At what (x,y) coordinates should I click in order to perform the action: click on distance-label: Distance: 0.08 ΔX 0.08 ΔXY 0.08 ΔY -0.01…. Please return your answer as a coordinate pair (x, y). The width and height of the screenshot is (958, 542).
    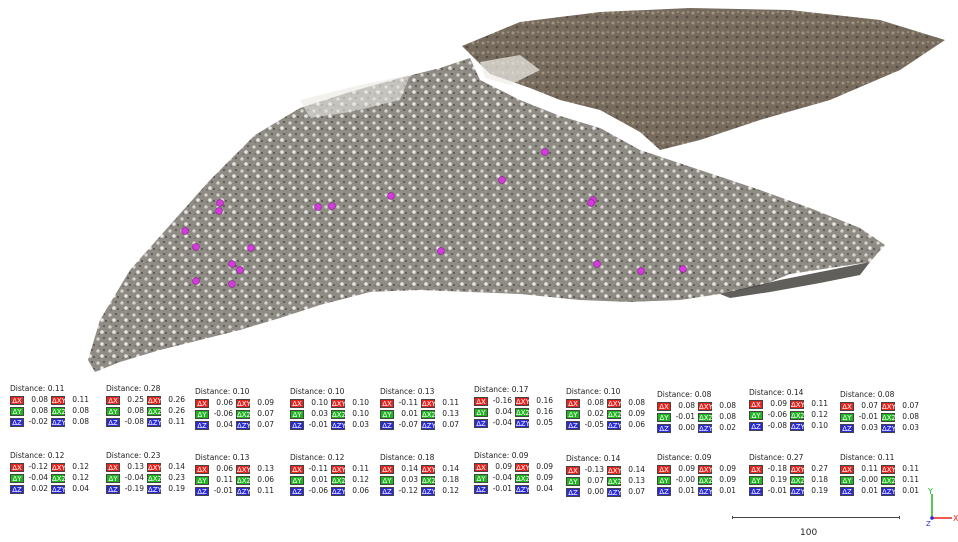
    Looking at the image, I should click on (698, 412).